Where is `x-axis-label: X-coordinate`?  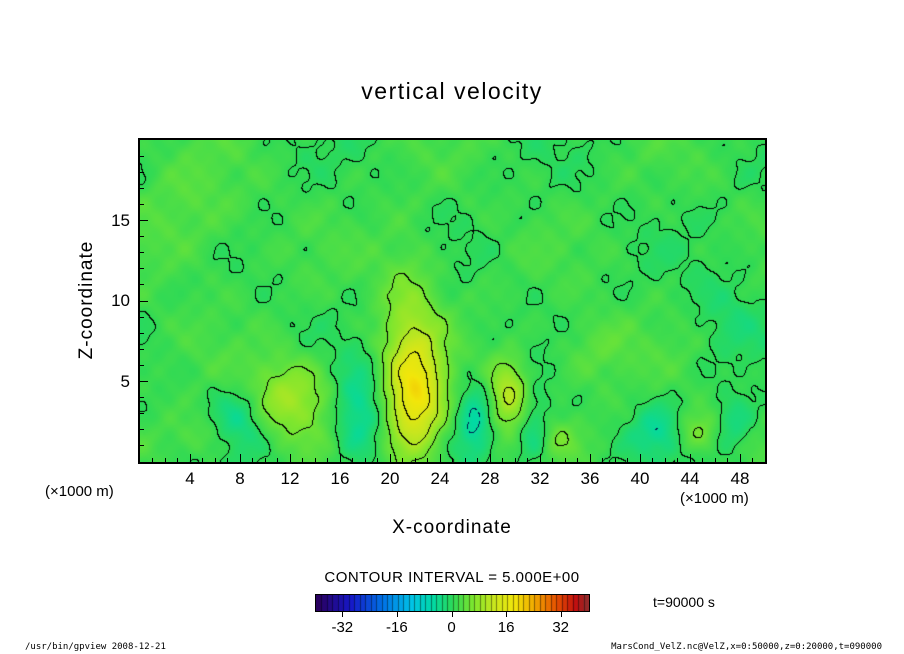
x-axis-label: X-coordinate is located at coordinates (452, 527).